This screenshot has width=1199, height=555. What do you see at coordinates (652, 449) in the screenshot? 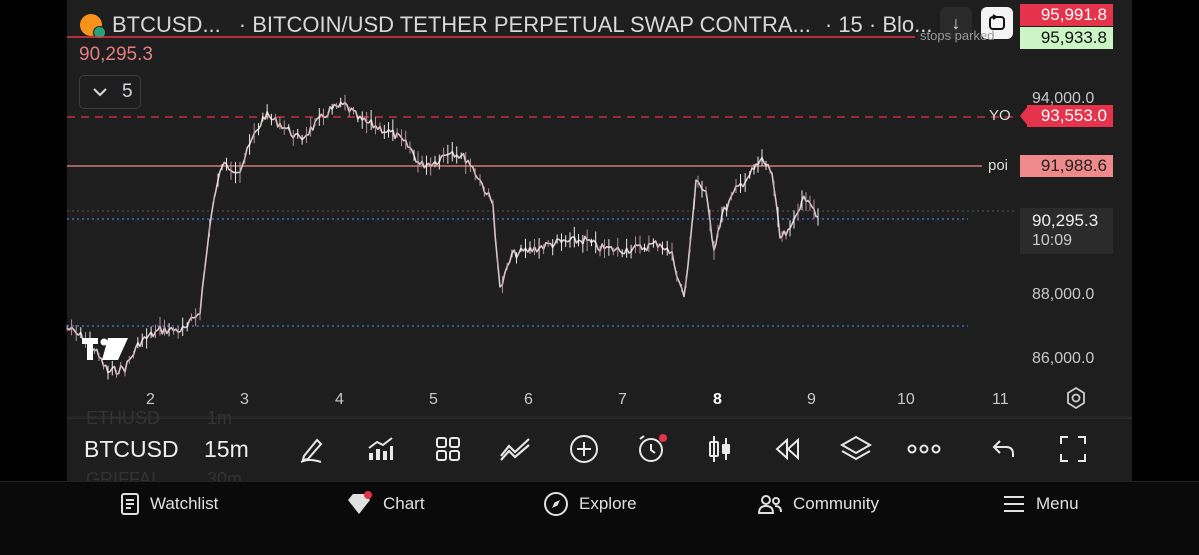
I see `alarm-icon` at bounding box center [652, 449].